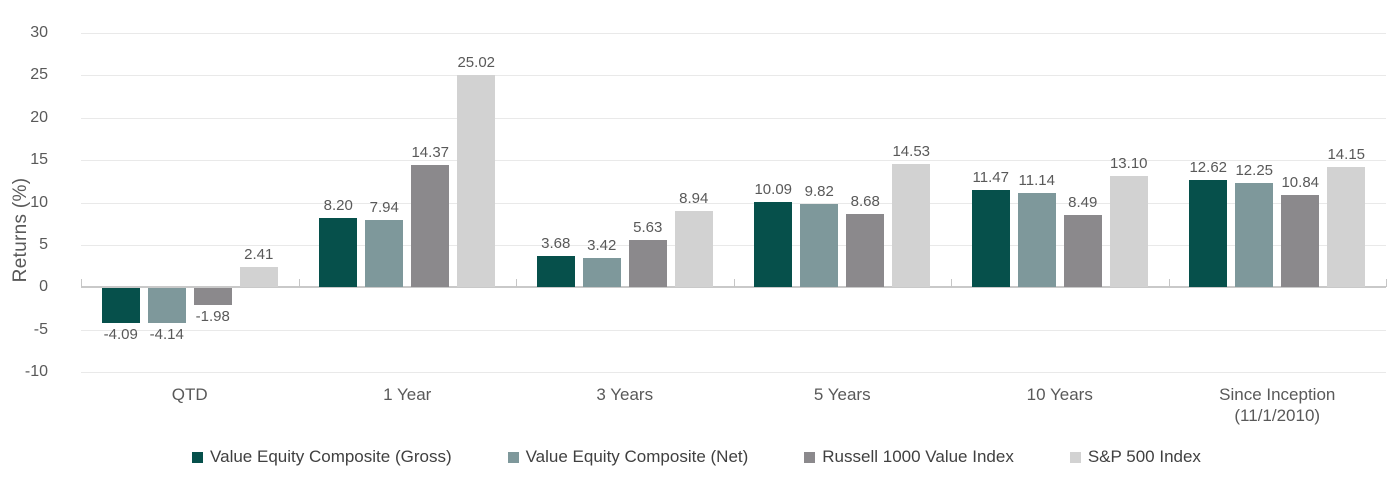  I want to click on value-label: 8.20, so click(338, 205).